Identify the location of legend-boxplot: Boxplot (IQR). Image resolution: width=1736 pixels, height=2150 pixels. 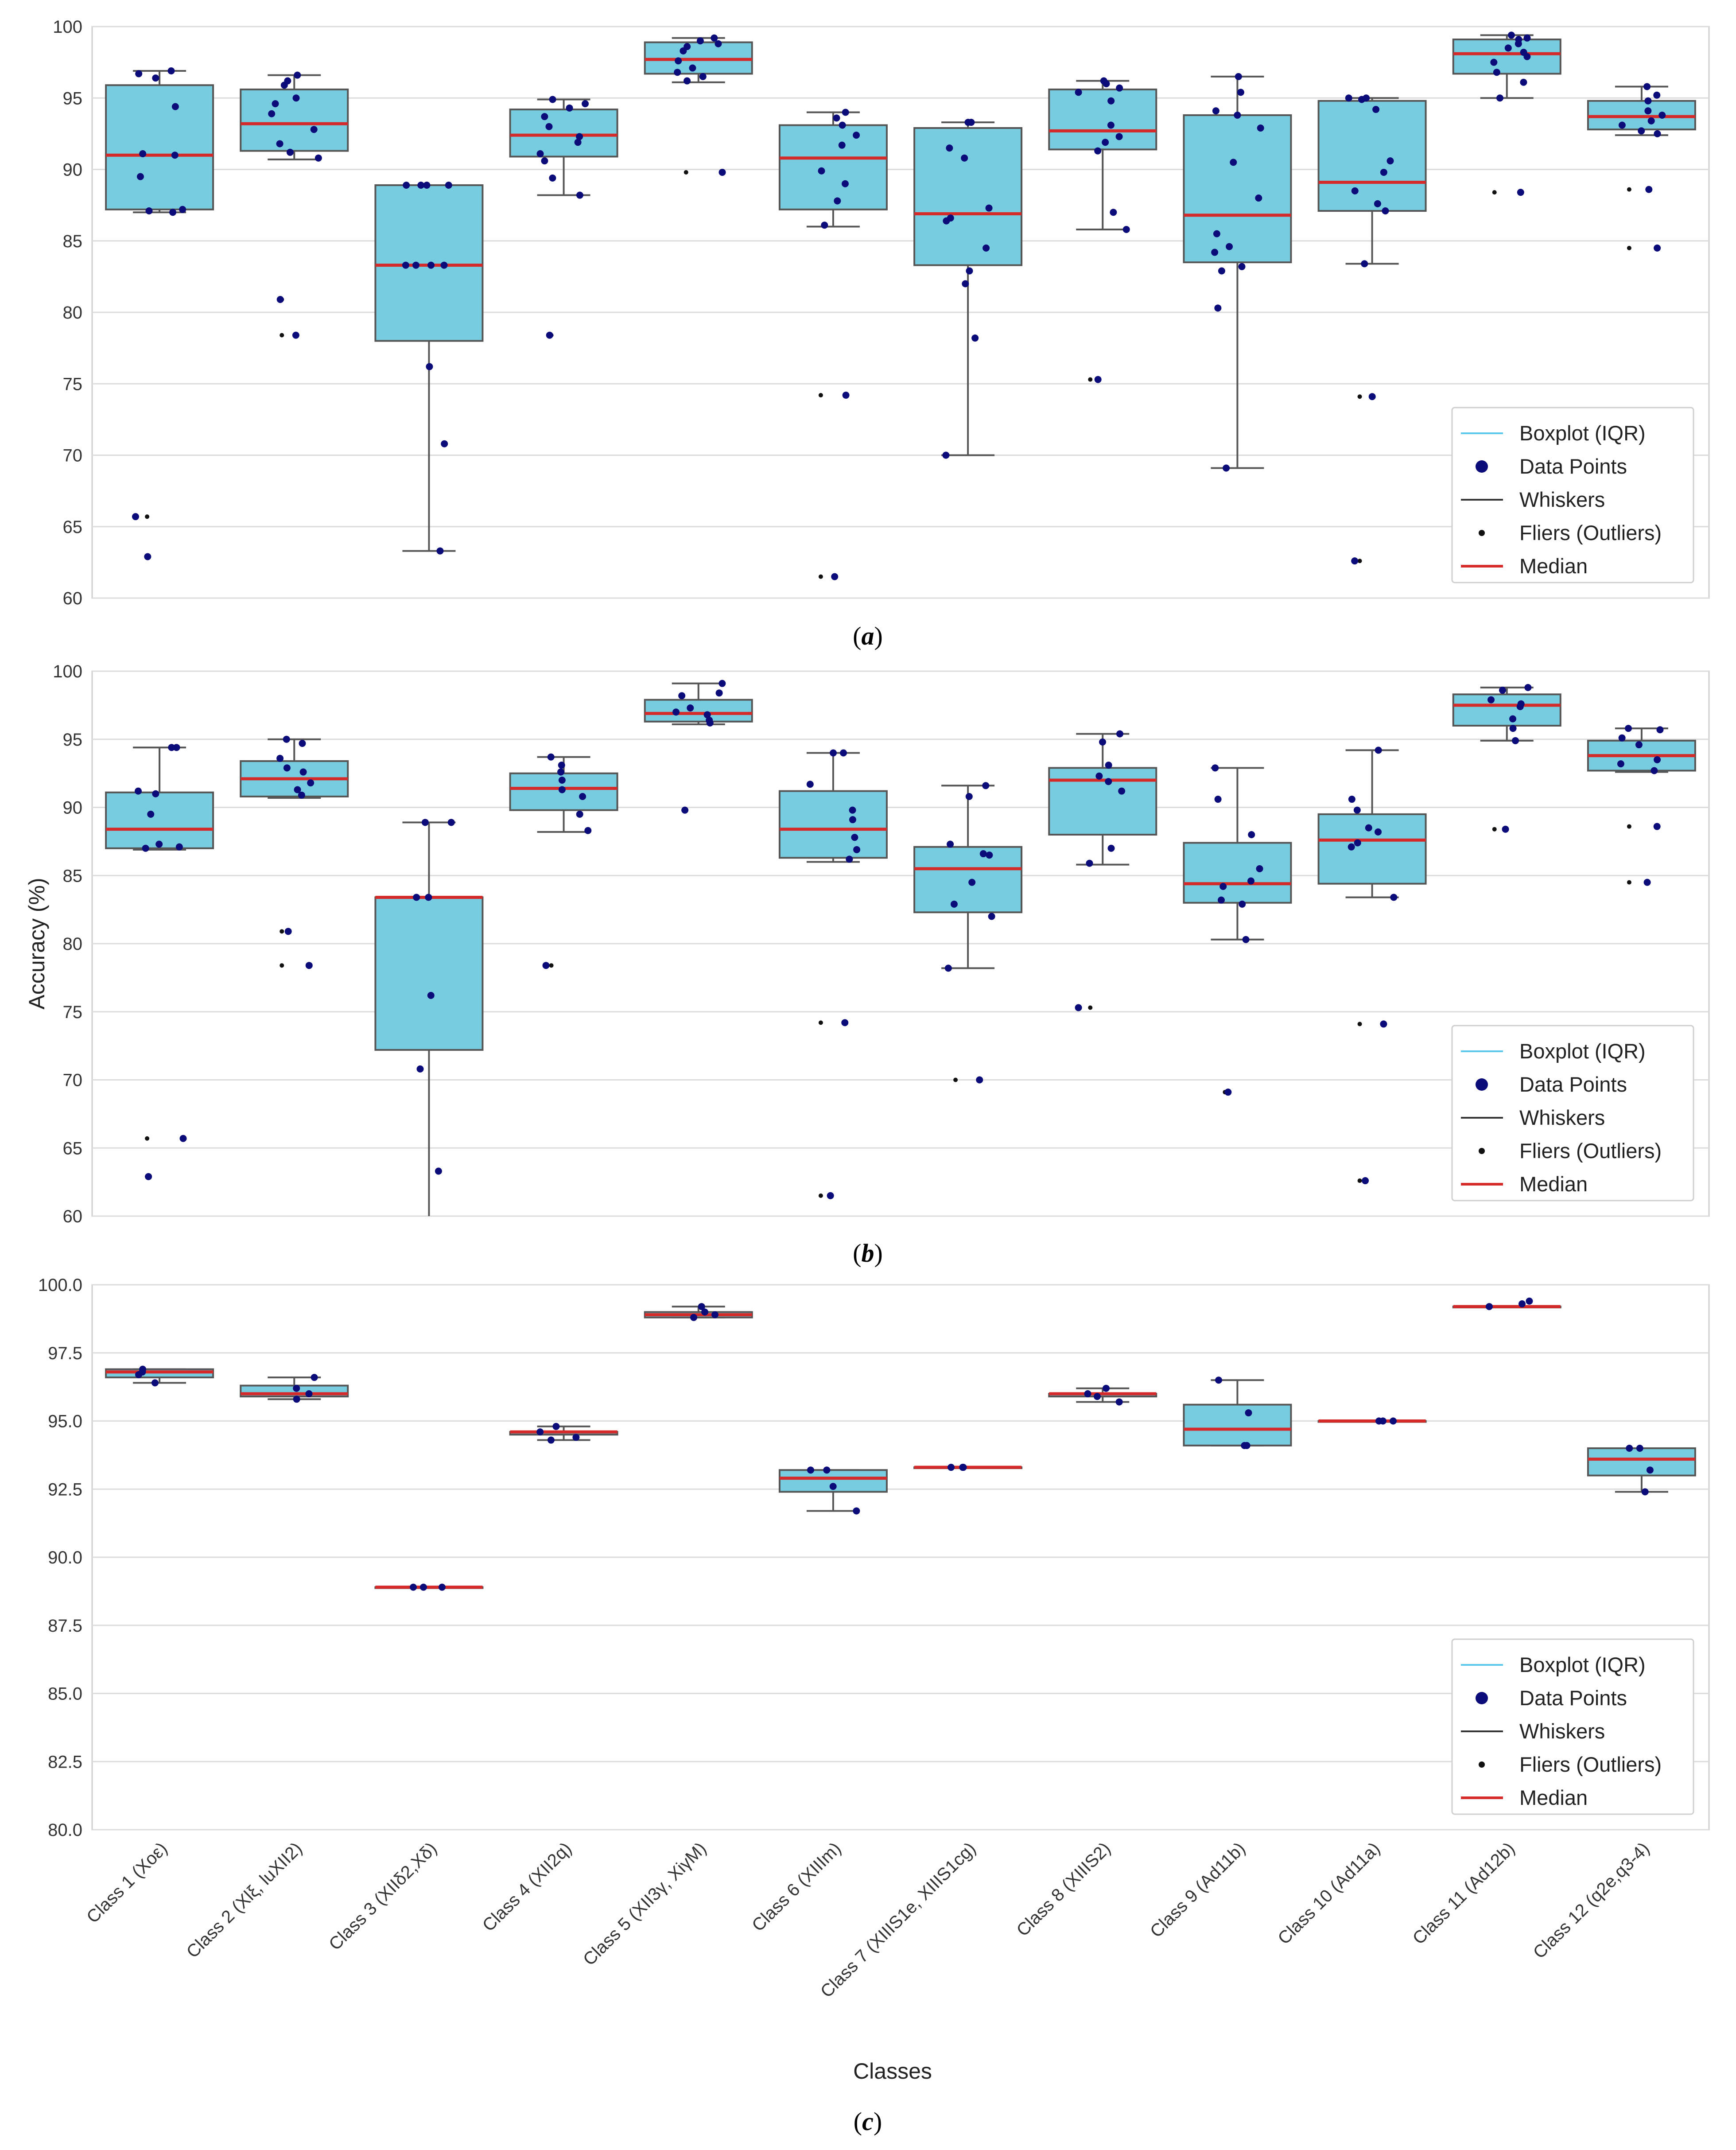
(1553, 1665).